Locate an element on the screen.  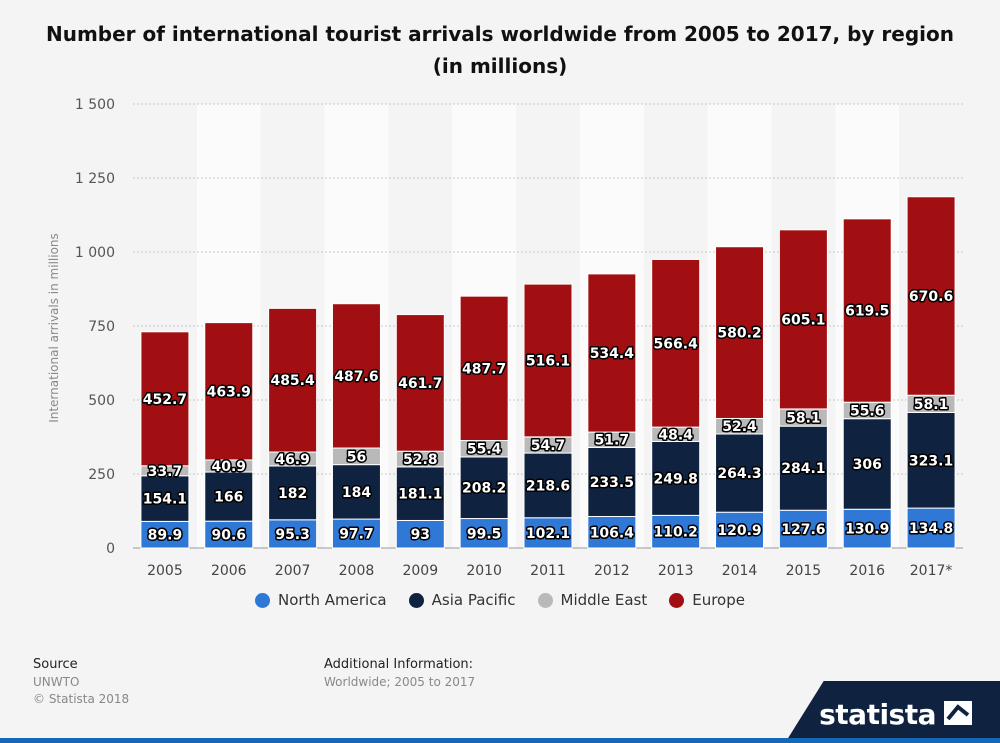
data-label-asia-pacific: 182 is located at coordinates (292, 494).